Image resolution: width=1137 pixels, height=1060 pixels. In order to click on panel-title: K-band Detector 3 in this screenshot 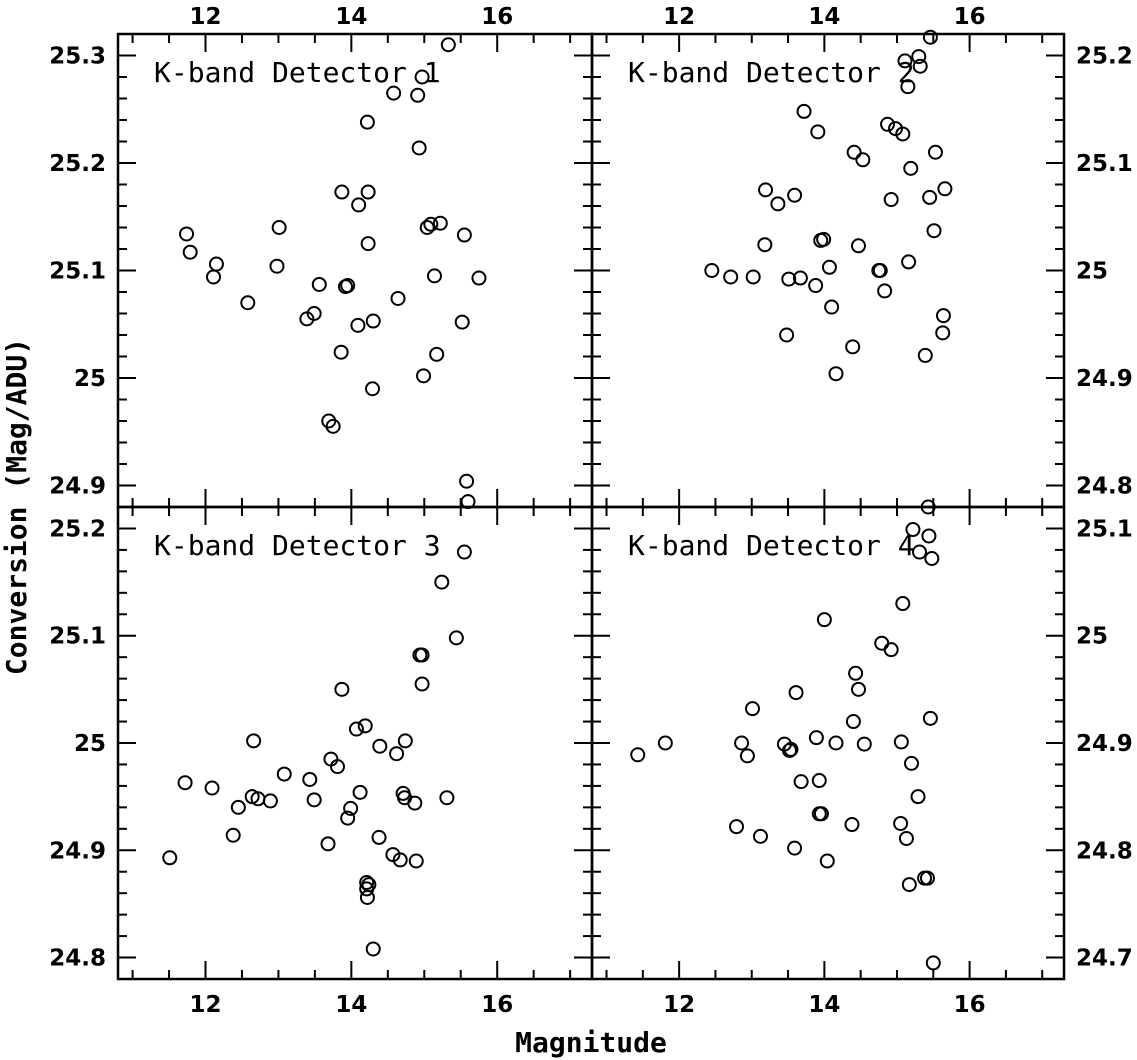, I will do `click(297, 545)`.